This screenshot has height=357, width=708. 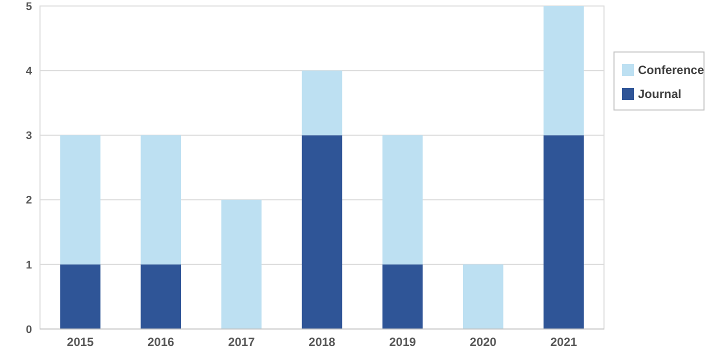 What do you see at coordinates (402, 342) in the screenshot?
I see `x-tick-label: 2019` at bounding box center [402, 342].